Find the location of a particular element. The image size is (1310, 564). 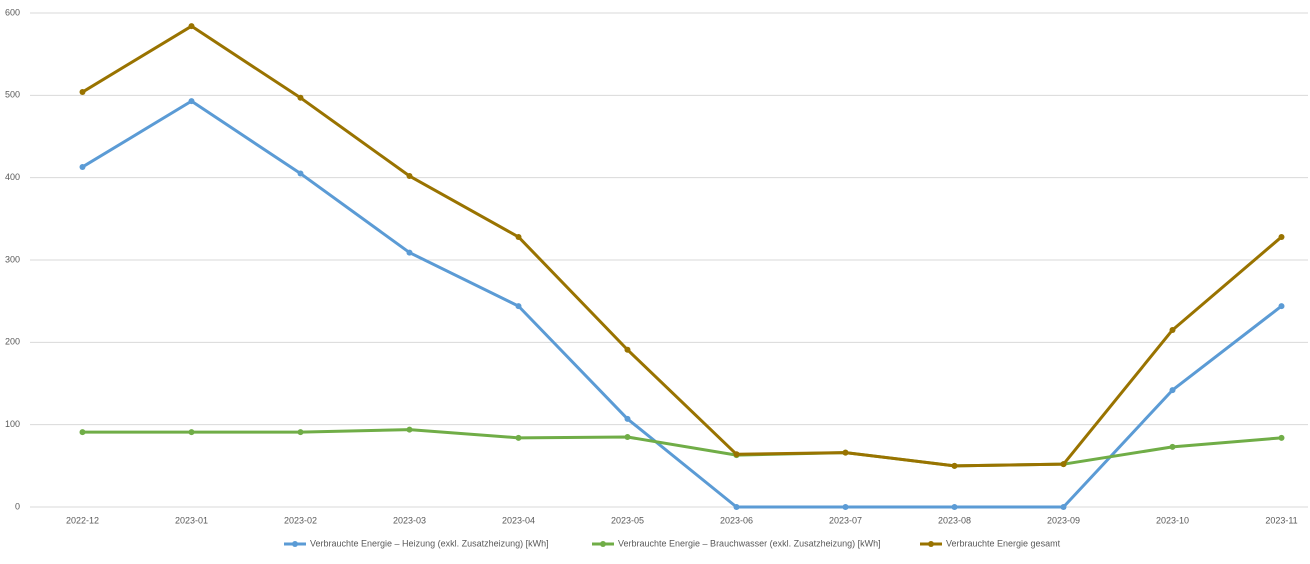

x-tick-label: 2023-01 is located at coordinates (191, 520).